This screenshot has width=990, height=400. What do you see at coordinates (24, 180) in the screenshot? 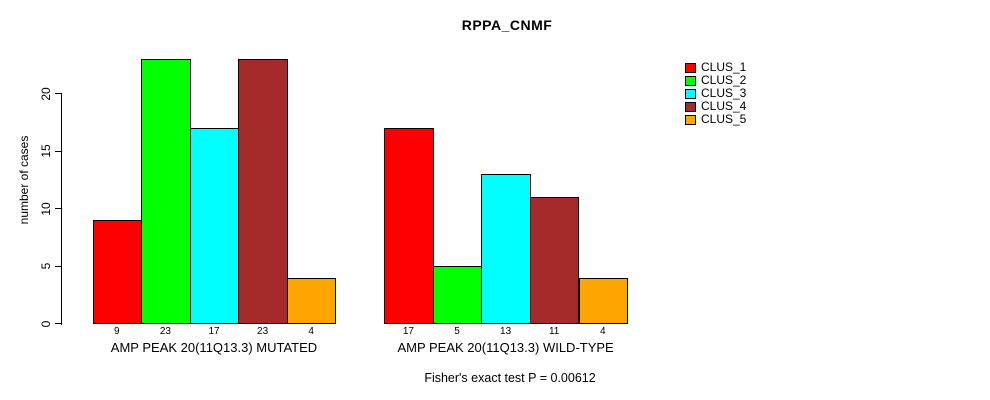
I see `y-axis-title: number of cases` at bounding box center [24, 180].